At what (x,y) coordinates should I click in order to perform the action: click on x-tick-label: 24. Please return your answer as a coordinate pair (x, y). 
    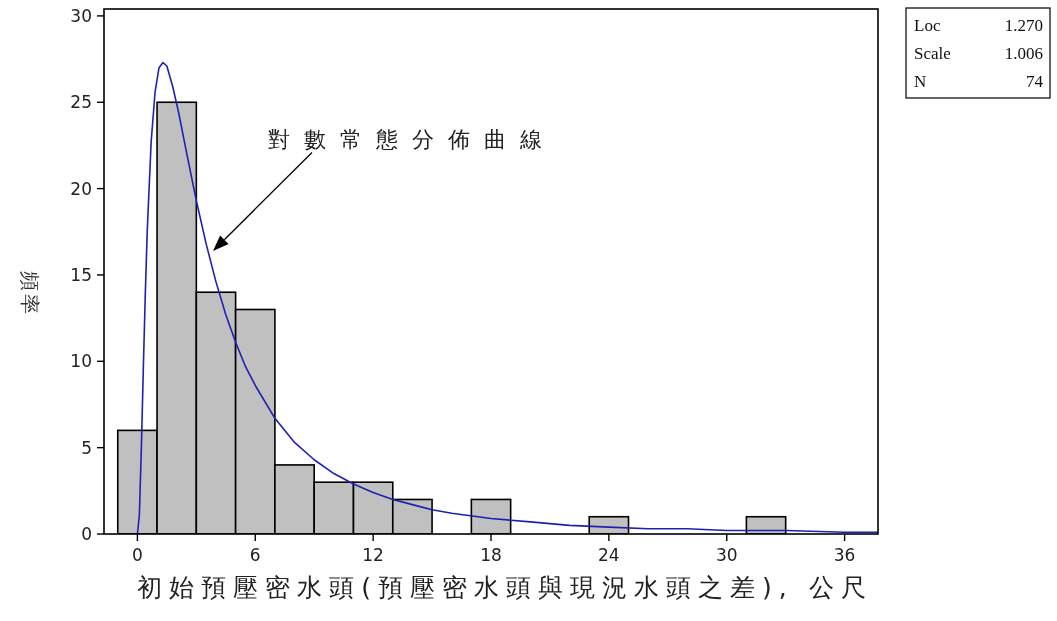
    Looking at the image, I should click on (609, 555).